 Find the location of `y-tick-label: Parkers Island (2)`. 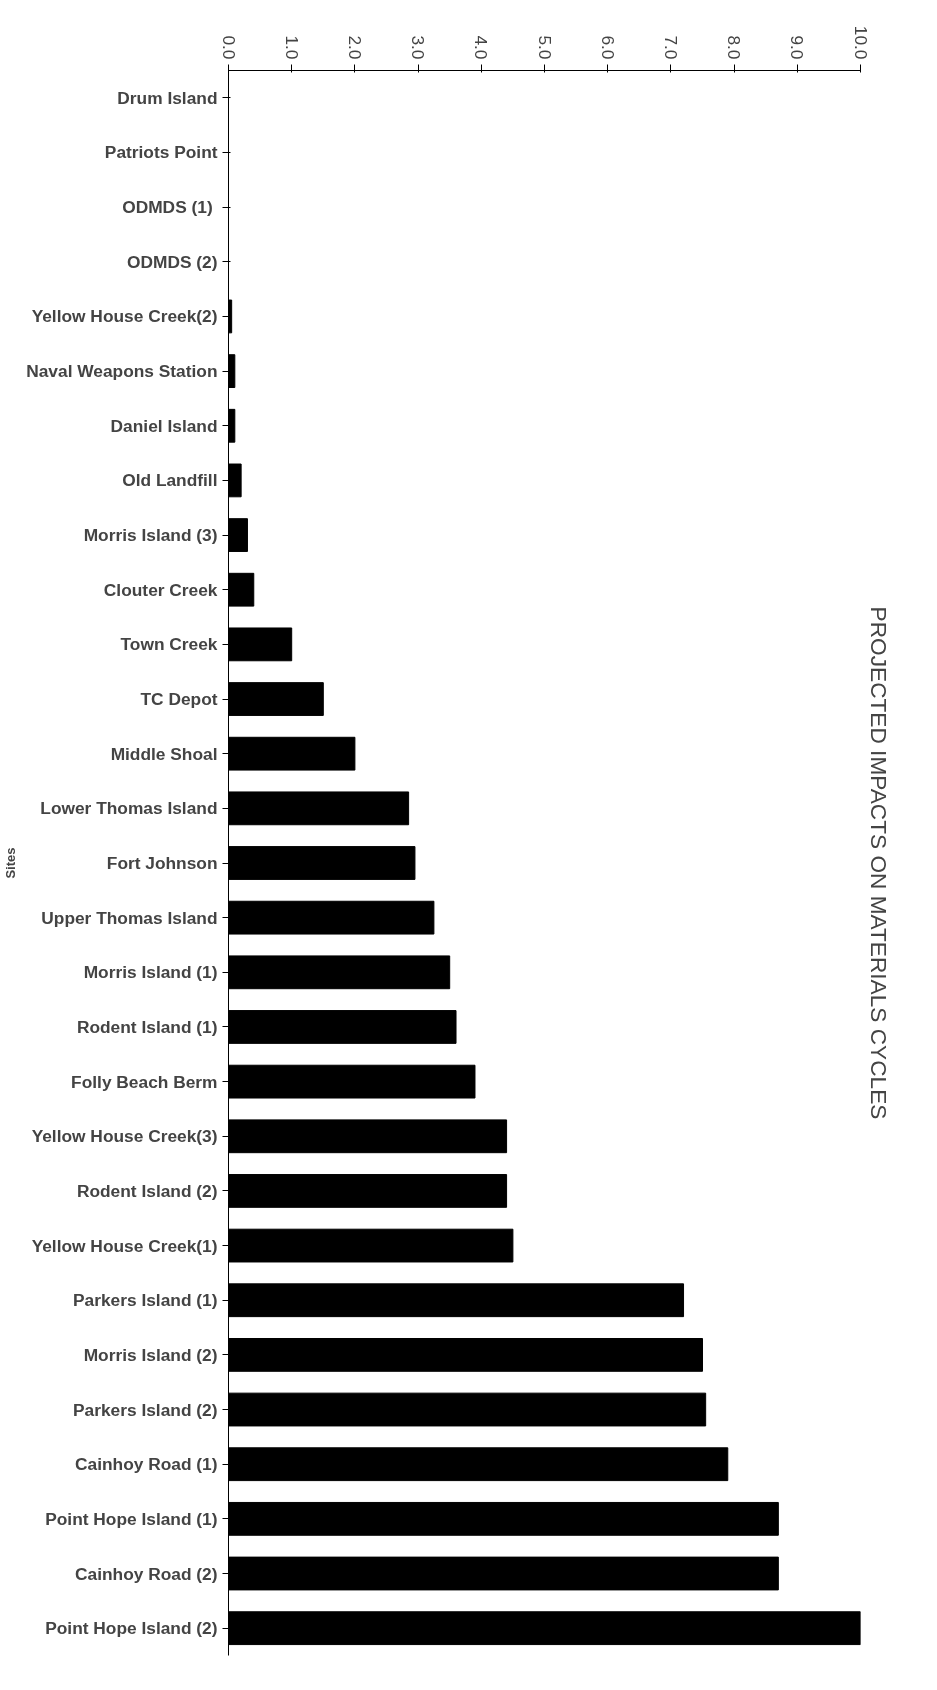

y-tick-label: Parkers Island (2) is located at coordinates (145, 1409).